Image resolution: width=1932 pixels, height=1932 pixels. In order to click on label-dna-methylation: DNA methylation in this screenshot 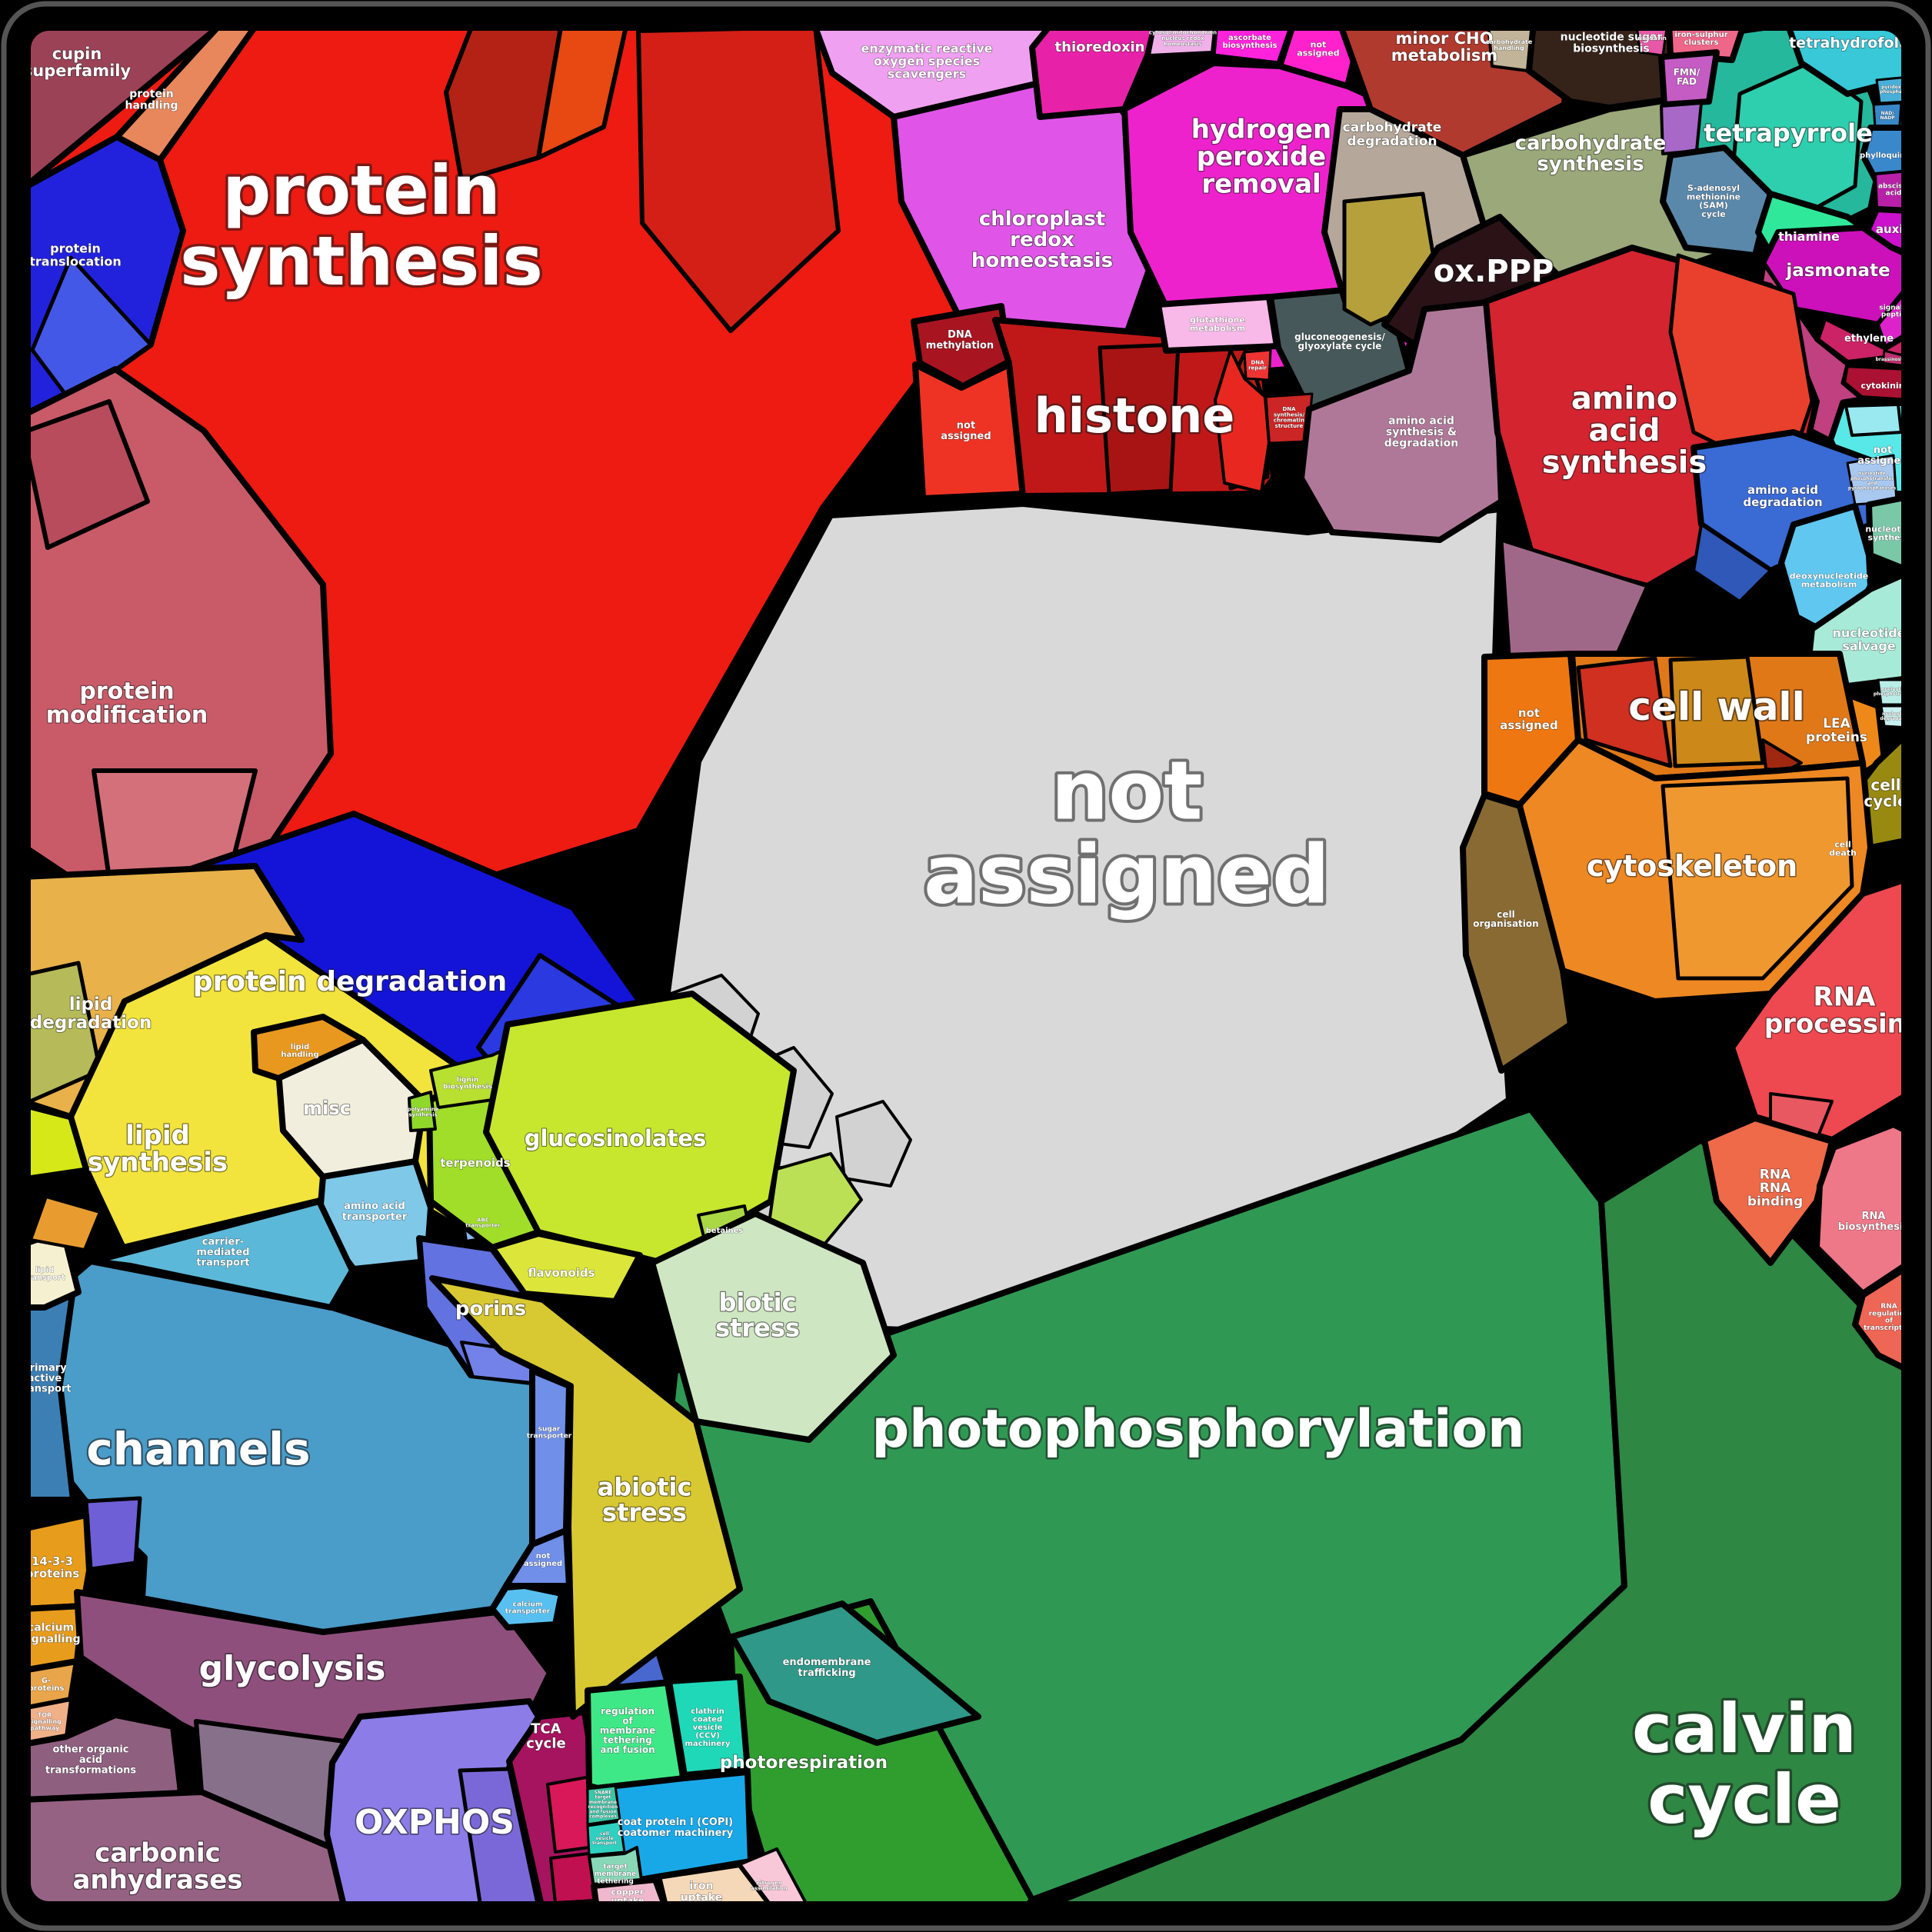, I will do `click(960, 340)`.